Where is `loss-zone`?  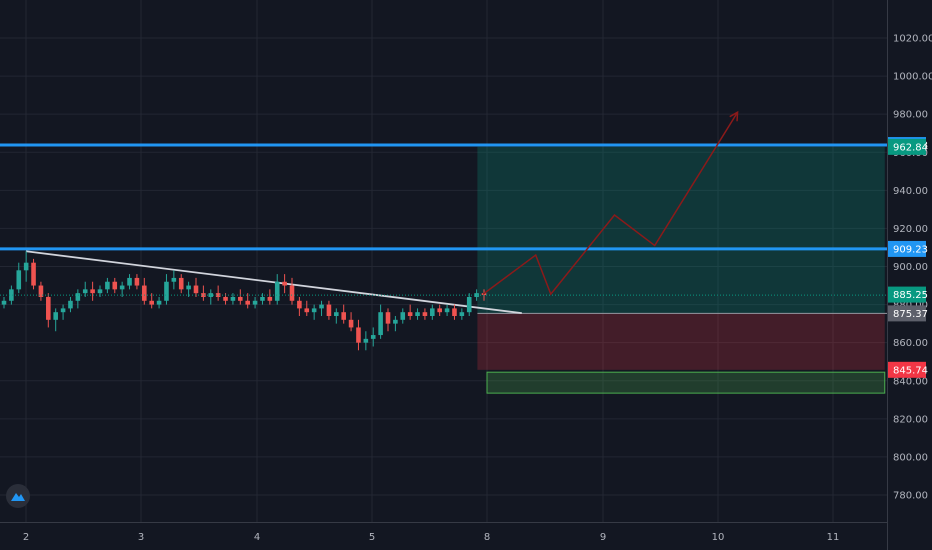 loss-zone is located at coordinates (681, 341).